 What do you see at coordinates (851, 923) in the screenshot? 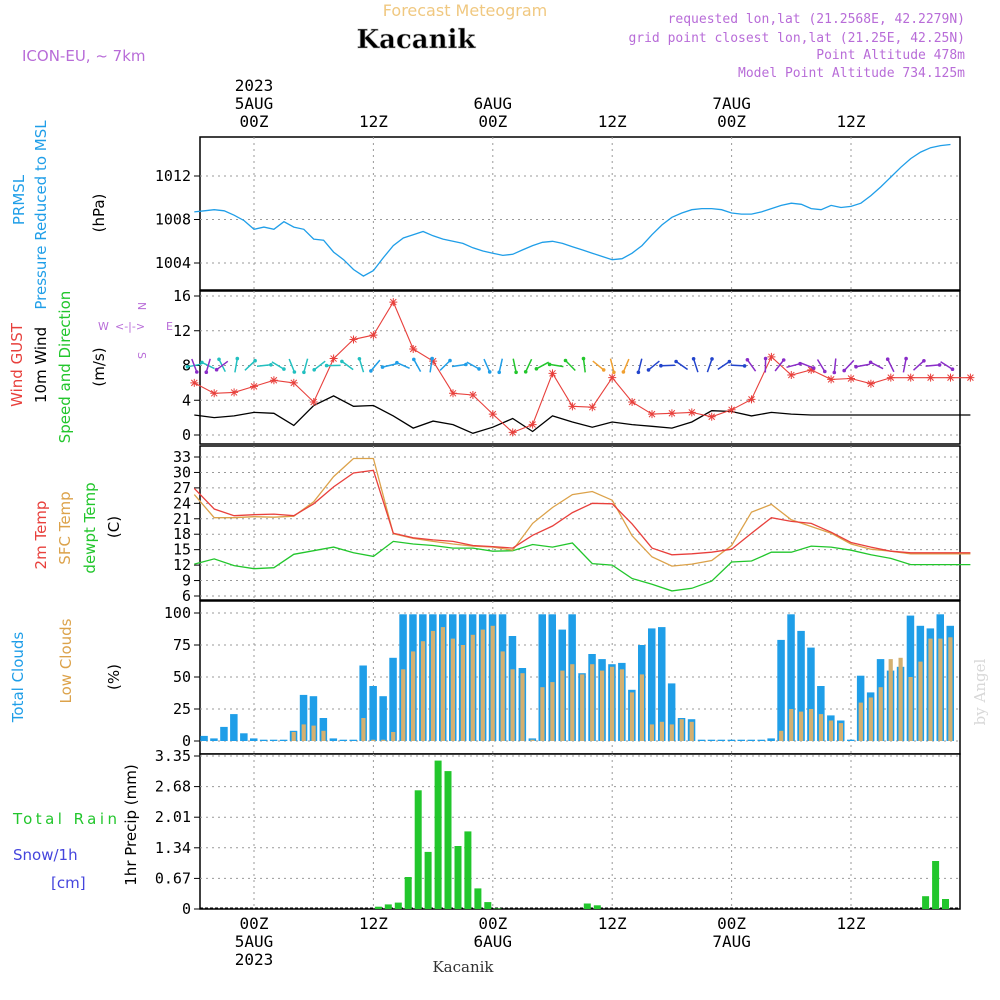
I see `x-label-bottom: 12Z` at bounding box center [851, 923].